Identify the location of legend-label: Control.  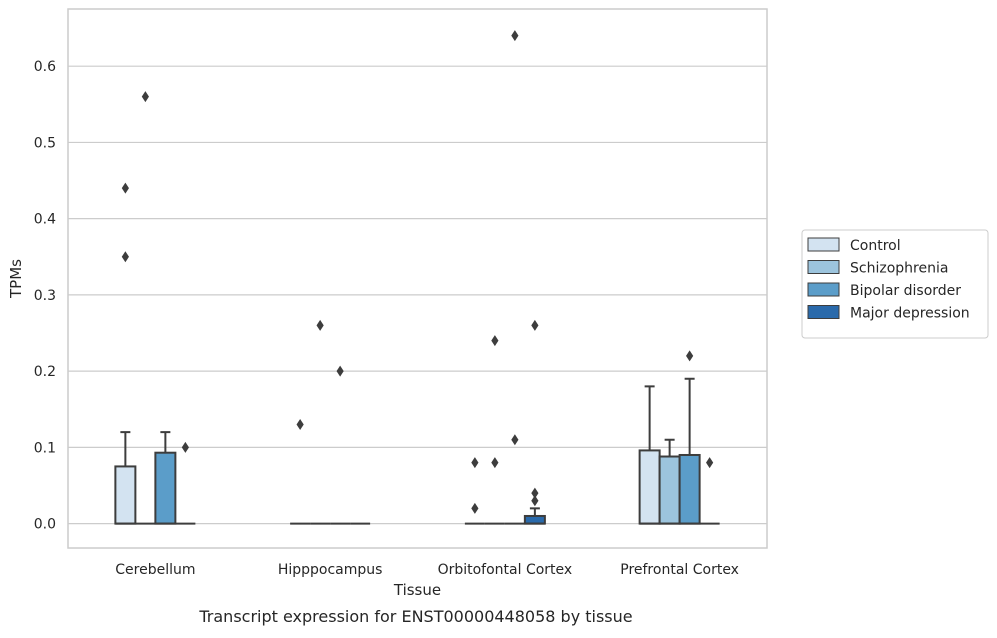
(875, 246).